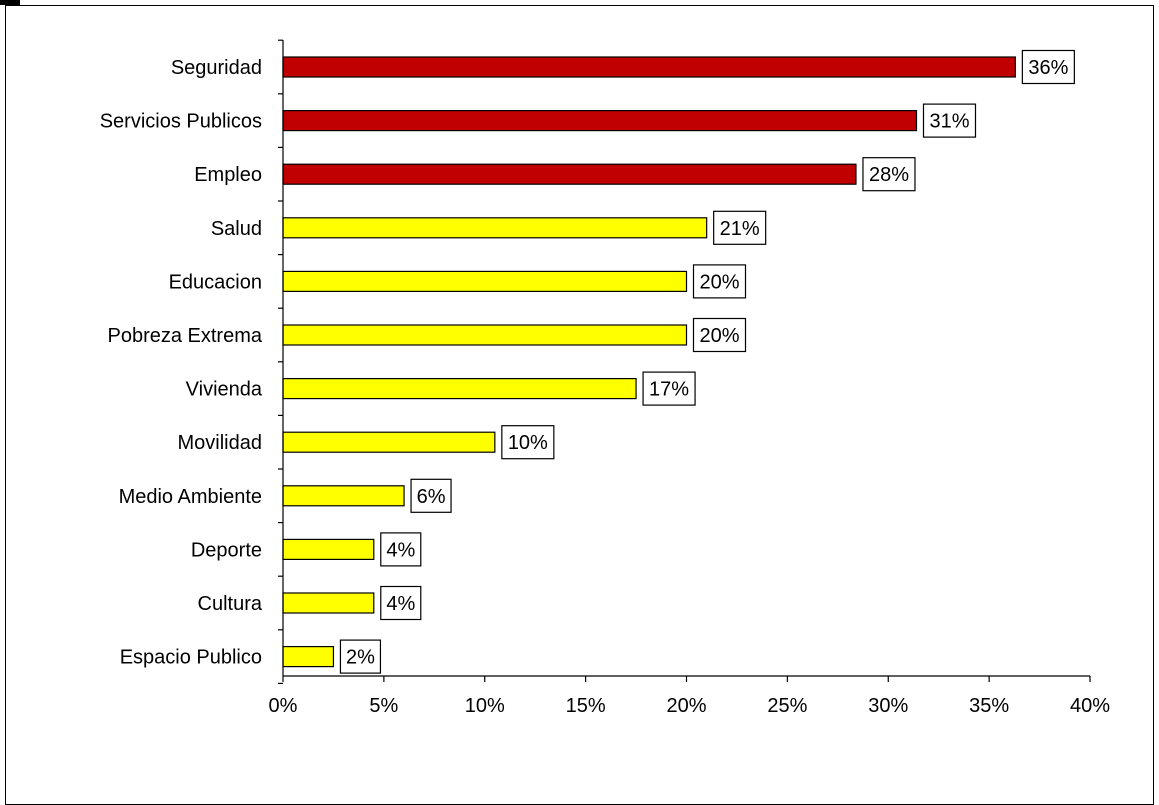 The width and height of the screenshot is (1159, 805). I want to click on category-label: Servicios Publicos, so click(181, 122).